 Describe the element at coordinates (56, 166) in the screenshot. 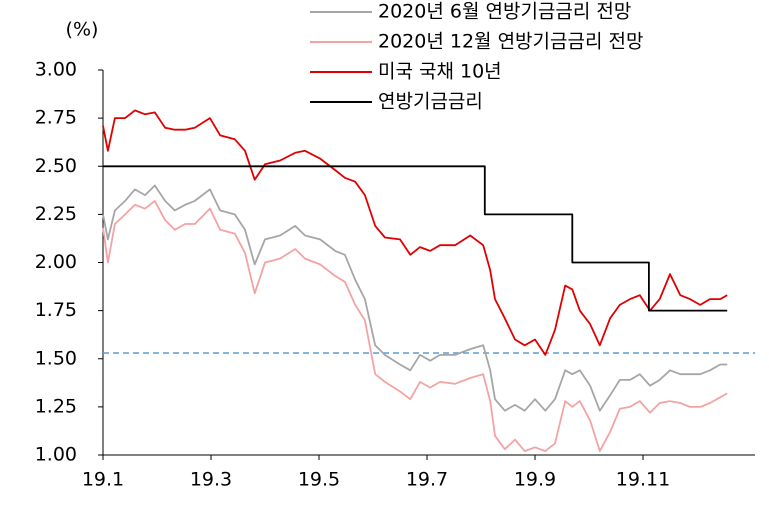

I see `y-tick-label: 2.50` at that location.